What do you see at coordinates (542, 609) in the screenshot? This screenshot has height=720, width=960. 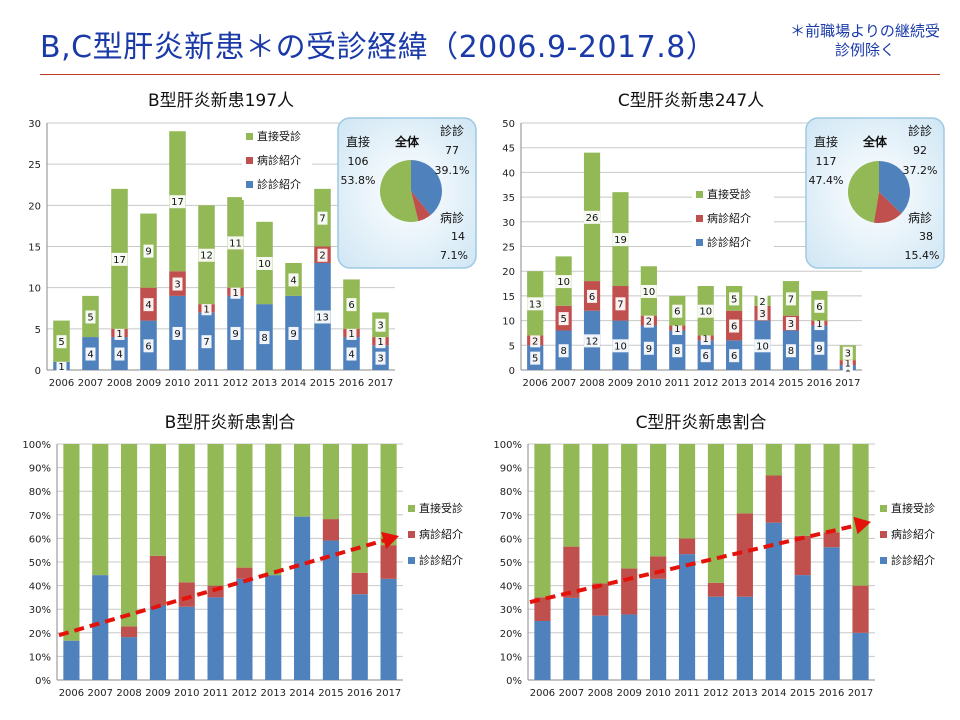 I see `bar-2006-病診紹介` at bounding box center [542, 609].